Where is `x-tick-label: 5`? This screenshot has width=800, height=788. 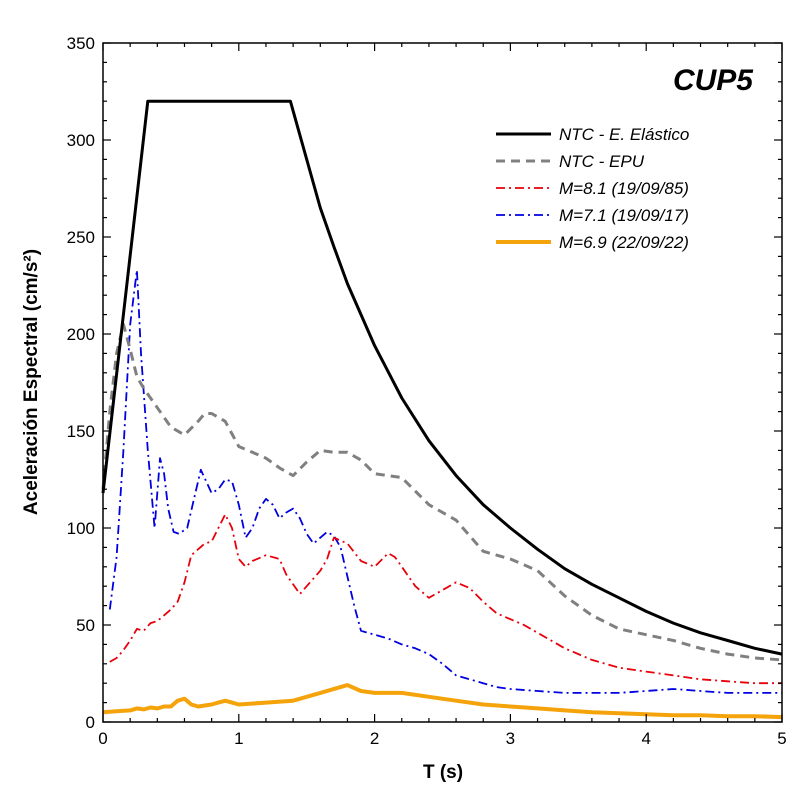
x-tick-label: 5 is located at coordinates (781, 738).